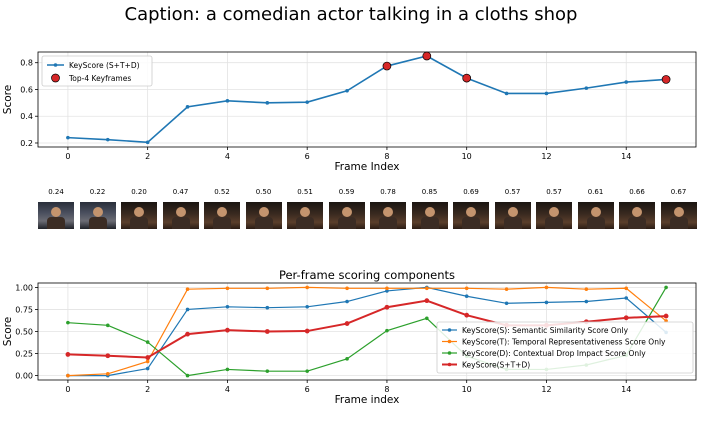 The height and width of the screenshot is (426, 702). I want to click on y-tick-label: 0.8, so click(26, 63).